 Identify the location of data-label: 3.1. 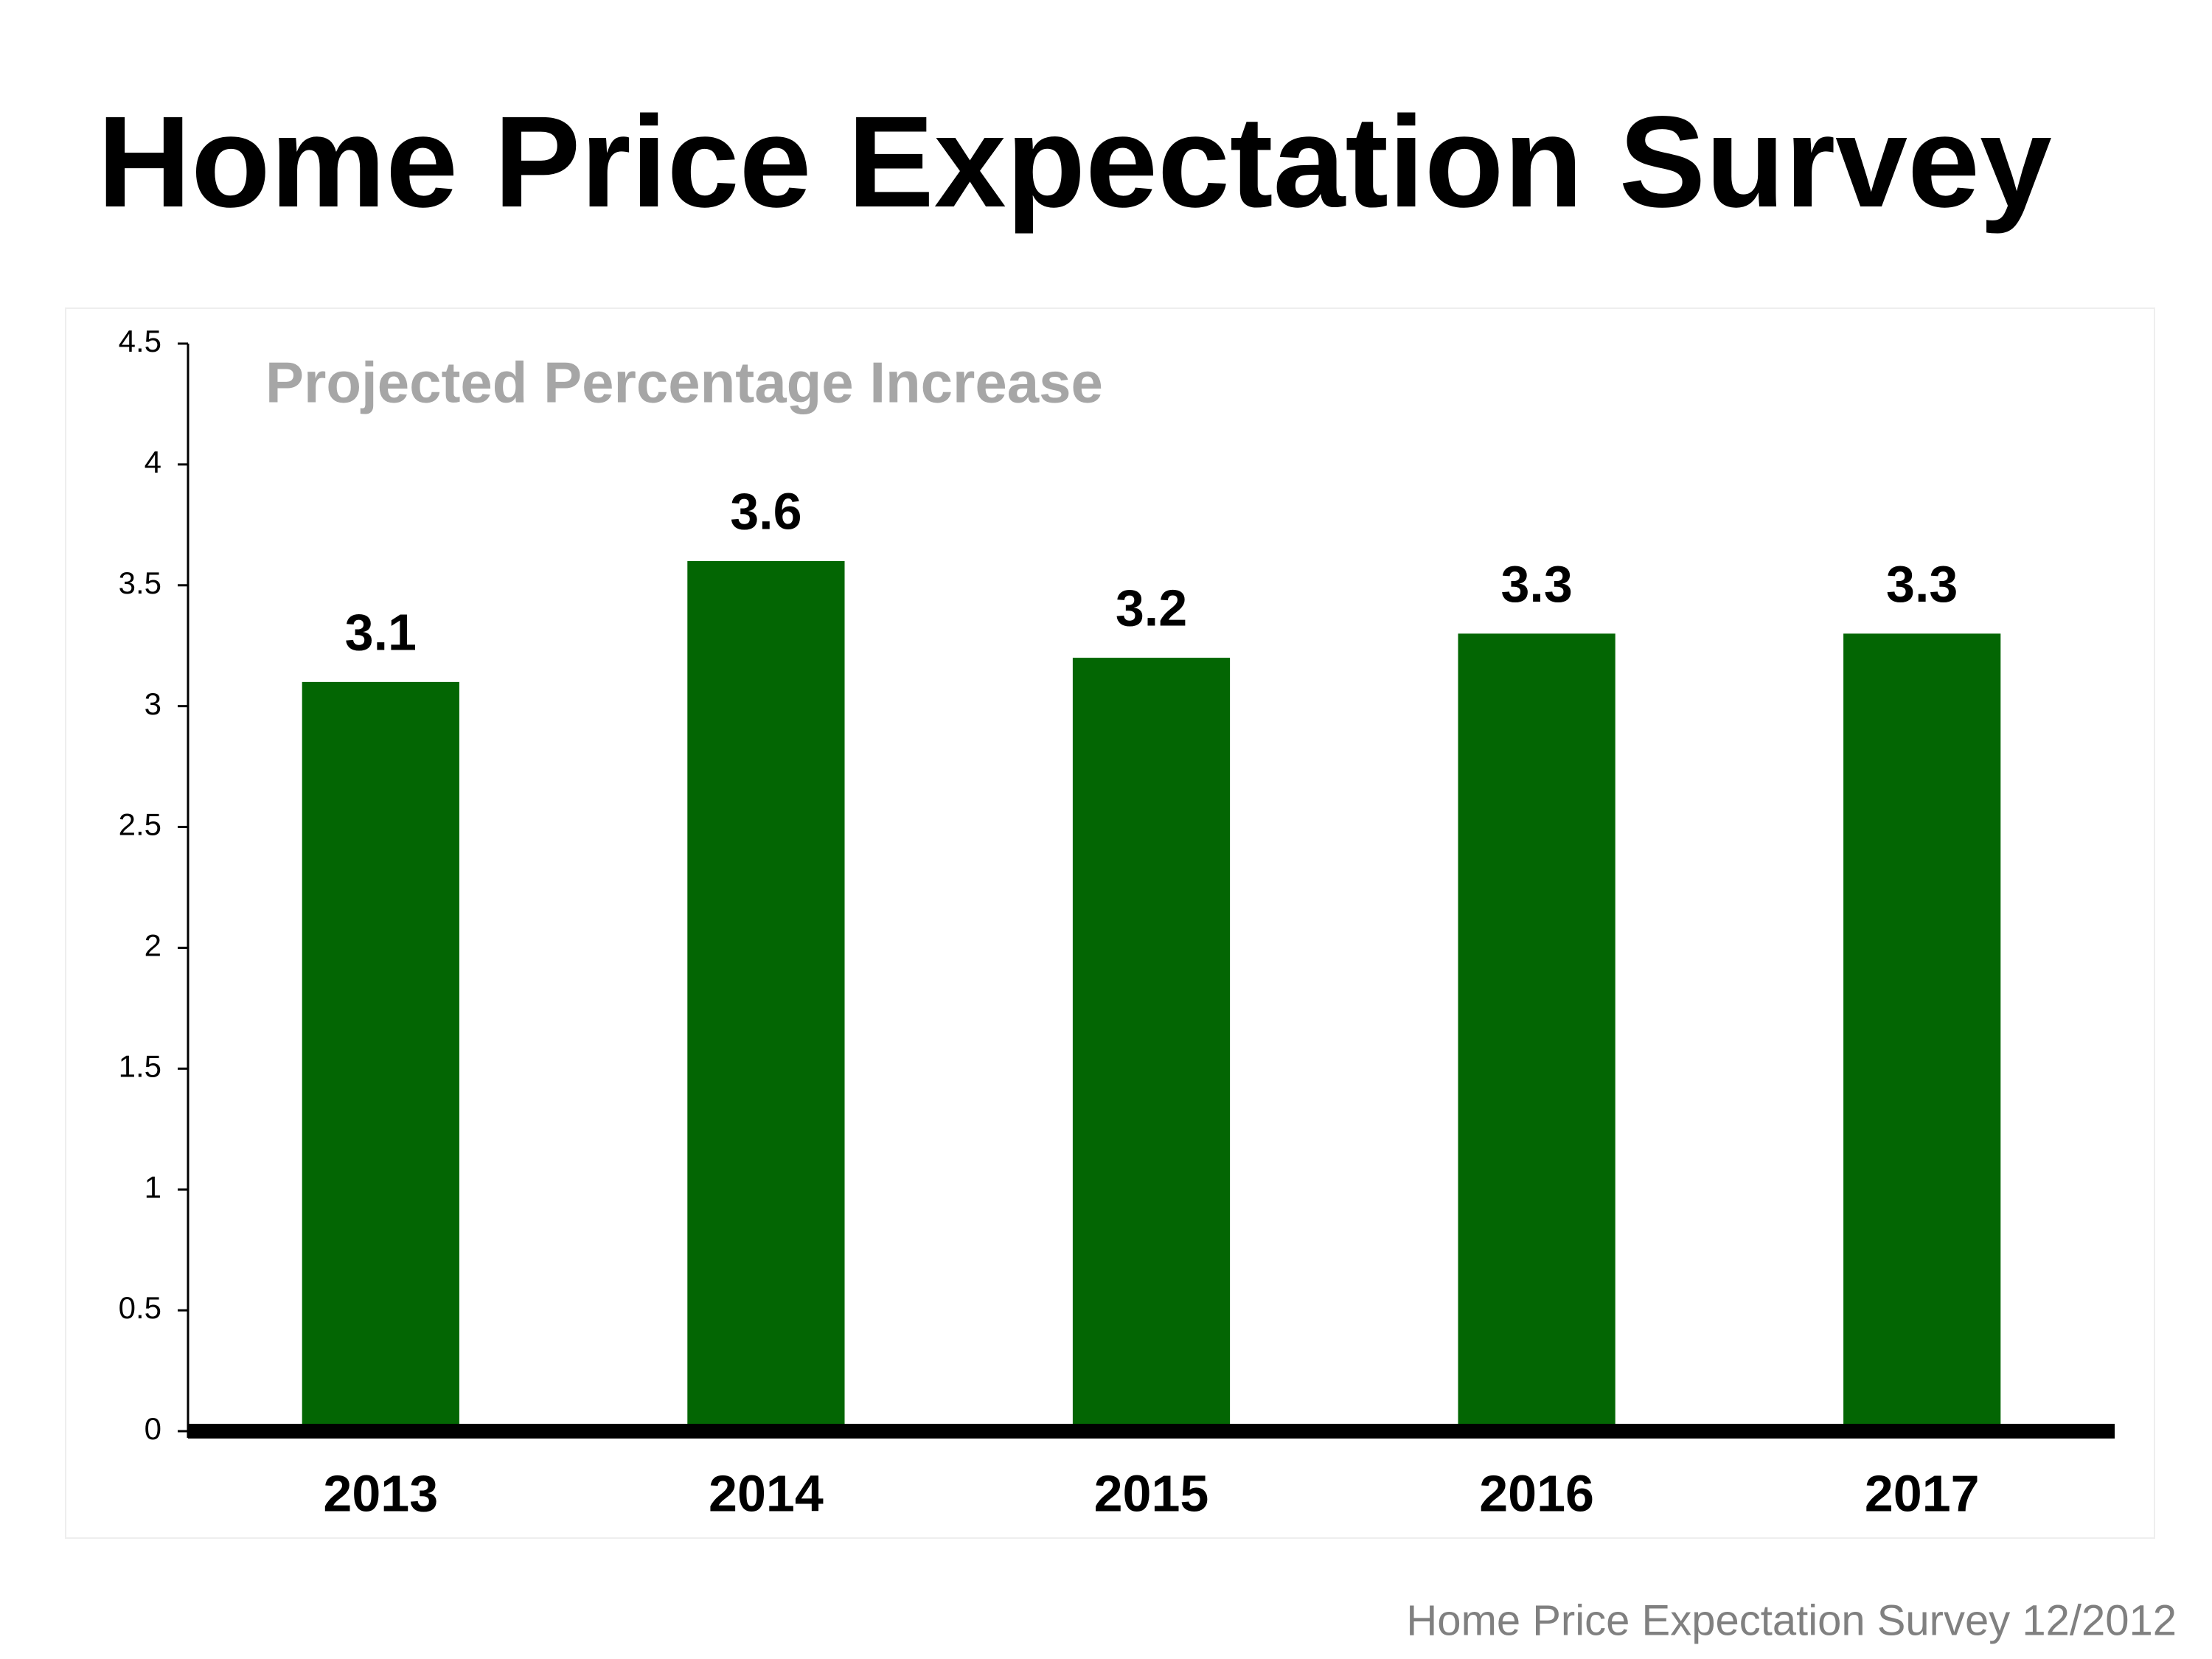
(381, 632).